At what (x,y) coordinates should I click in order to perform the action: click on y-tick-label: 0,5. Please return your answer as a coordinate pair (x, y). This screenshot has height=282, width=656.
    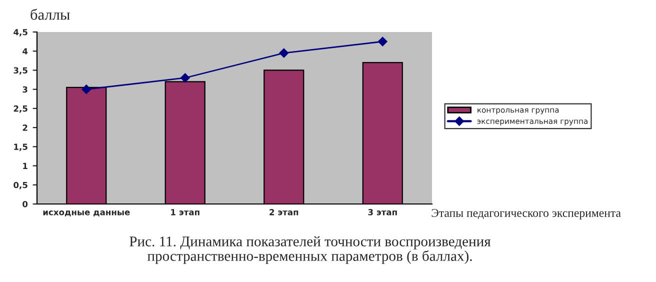
    Looking at the image, I should click on (21, 186).